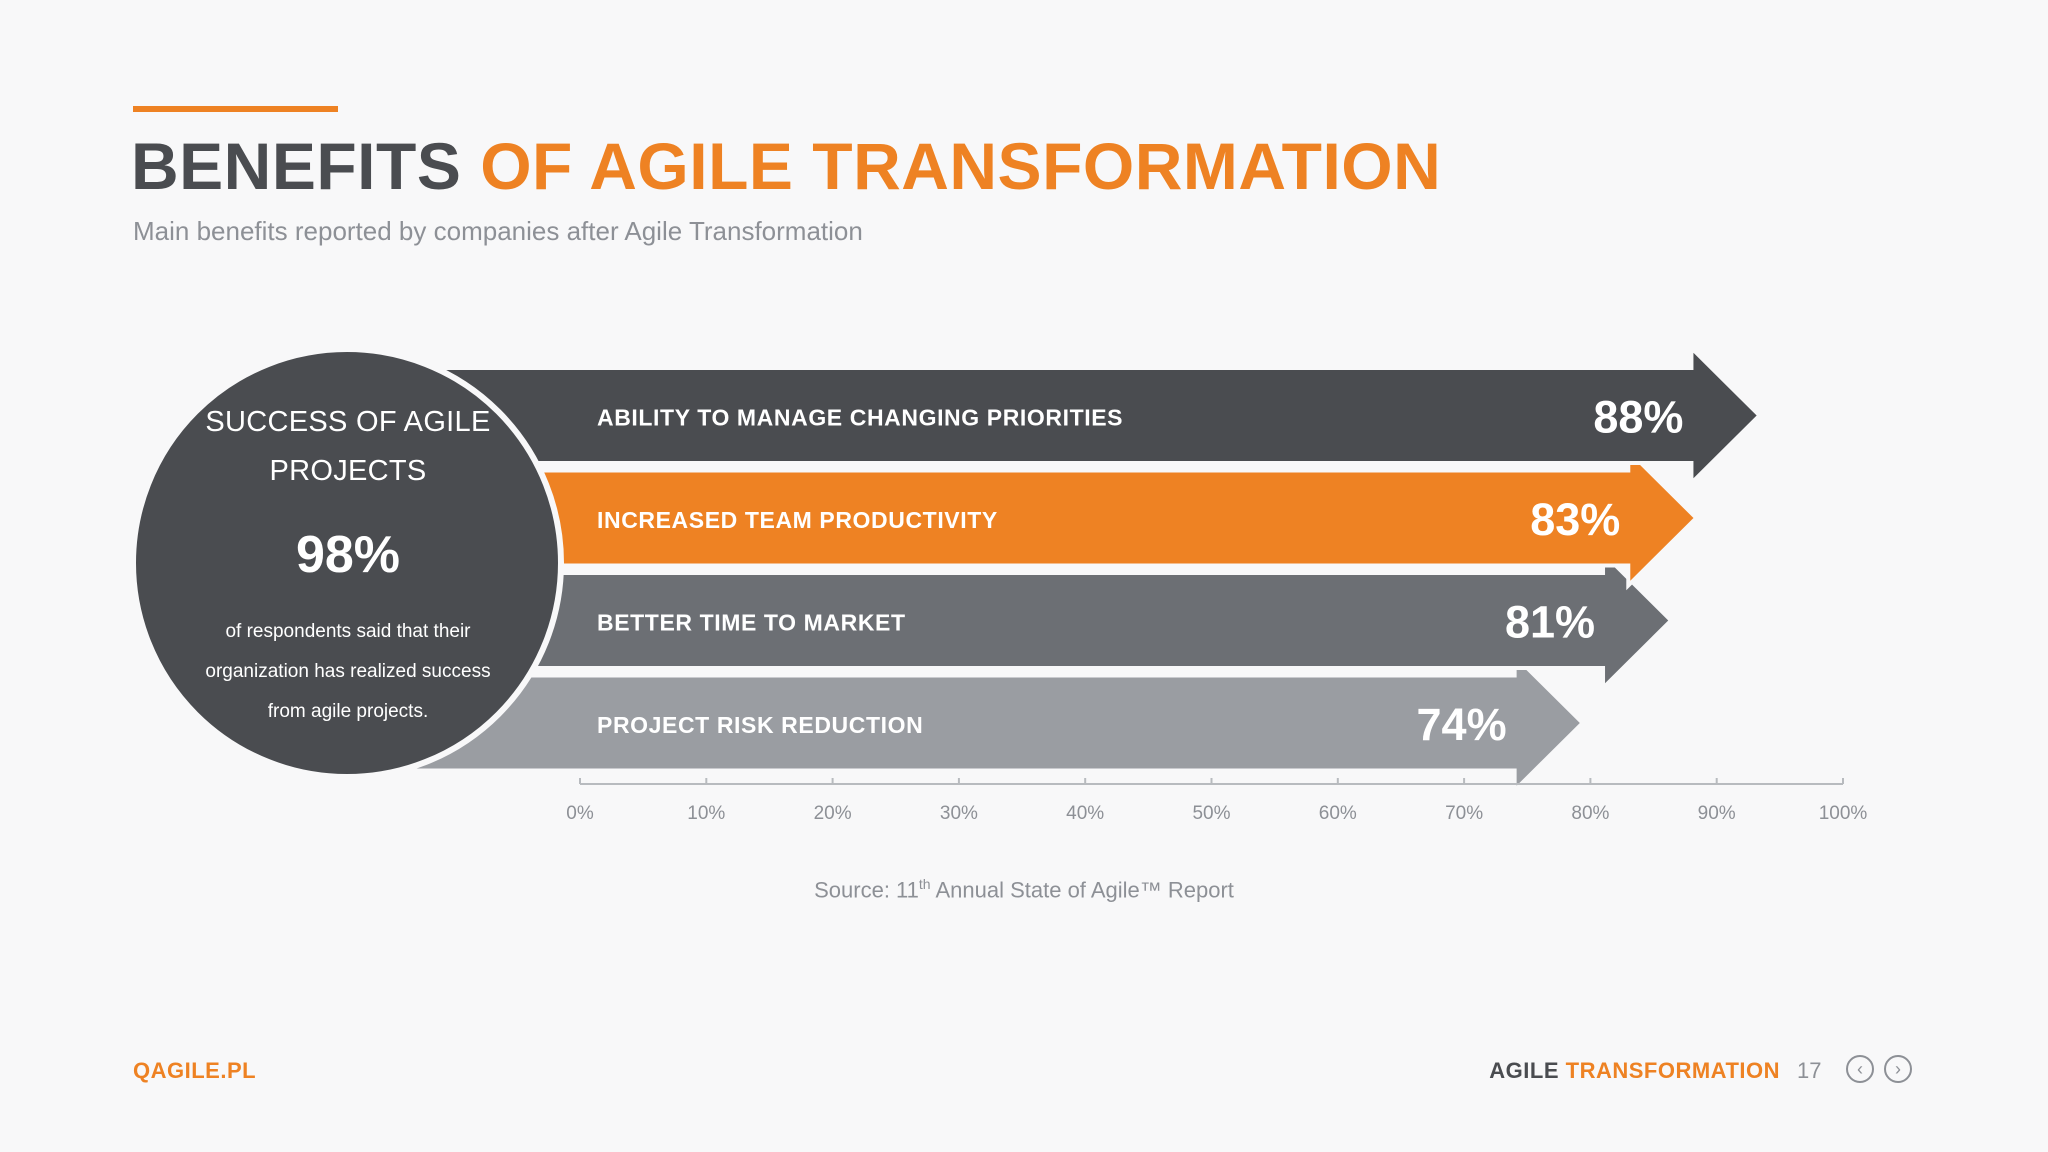 The height and width of the screenshot is (1152, 2048). Describe the element at coordinates (1085, 813) in the screenshot. I see `x-tick-label: 40%` at that location.